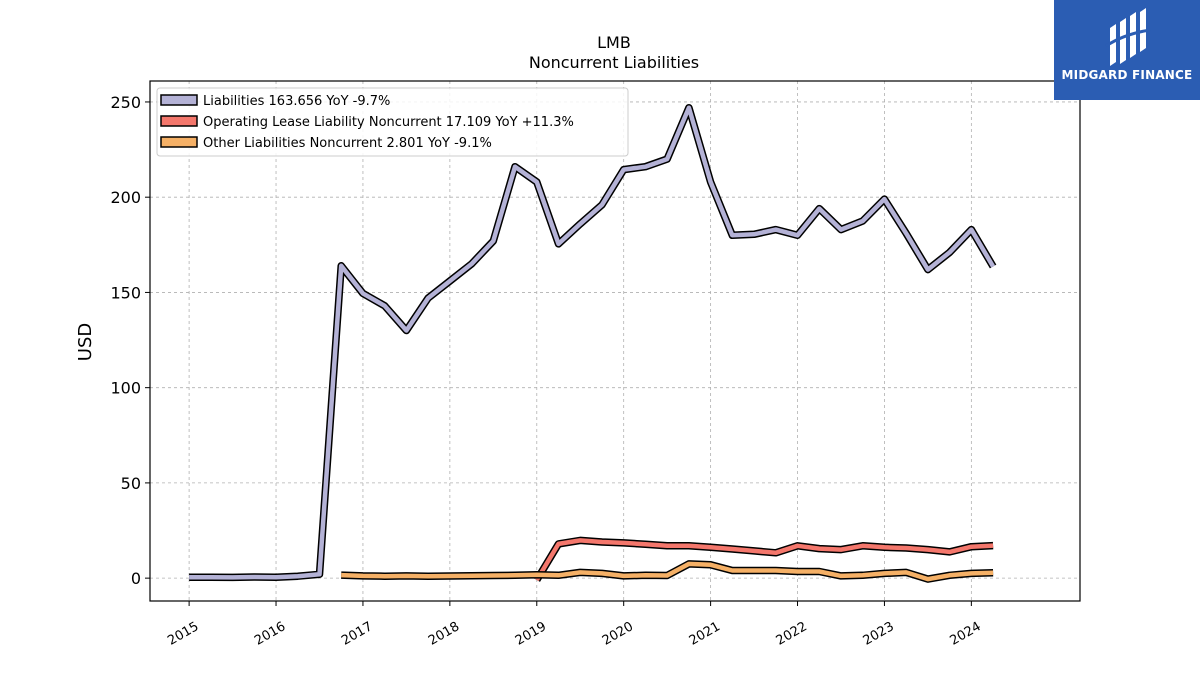  What do you see at coordinates (85, 342) in the screenshot?
I see `y-axis-label: USD` at bounding box center [85, 342].